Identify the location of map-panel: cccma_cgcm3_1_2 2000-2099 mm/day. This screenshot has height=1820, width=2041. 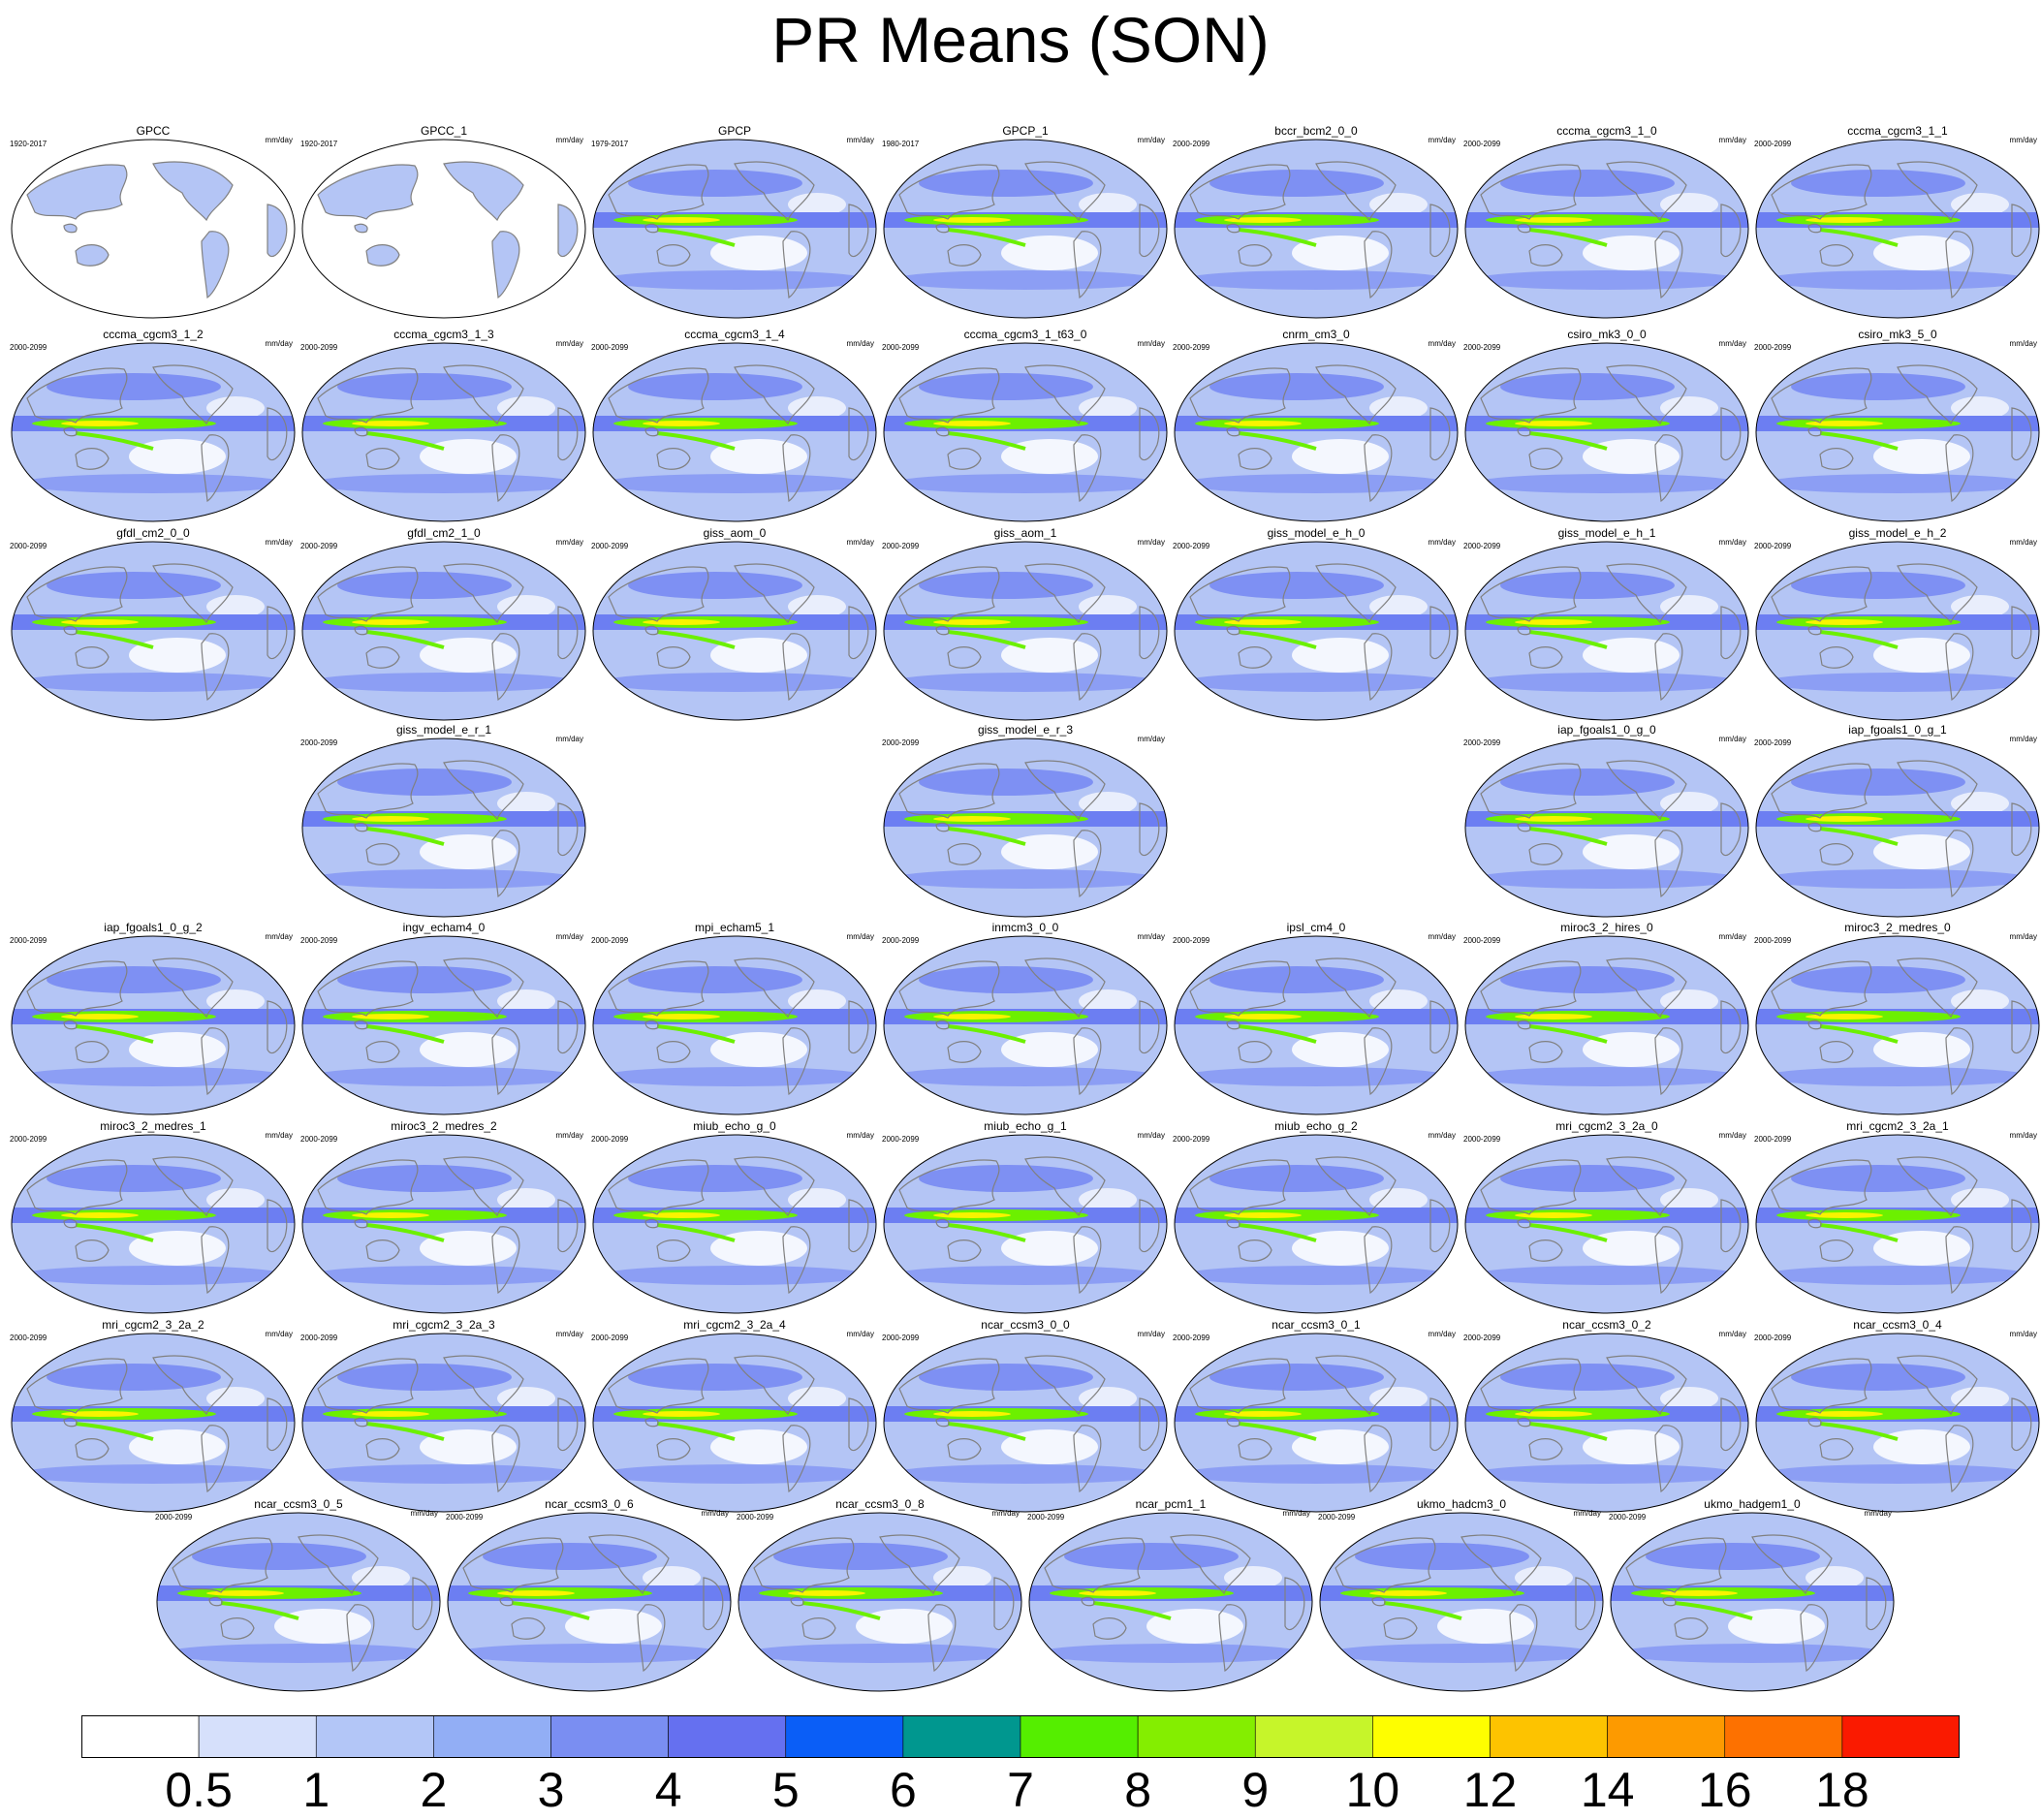
(153, 427).